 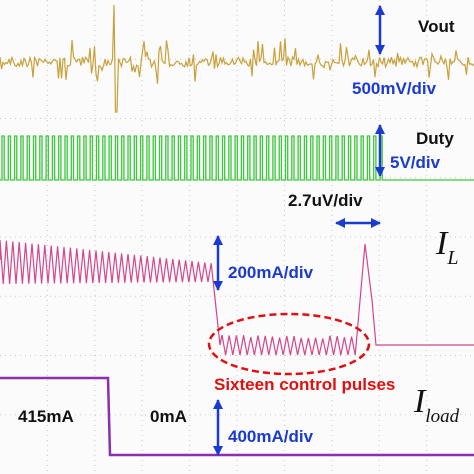 What do you see at coordinates (415, 162) in the screenshot?
I see `duty-scale: 5V/div` at bounding box center [415, 162].